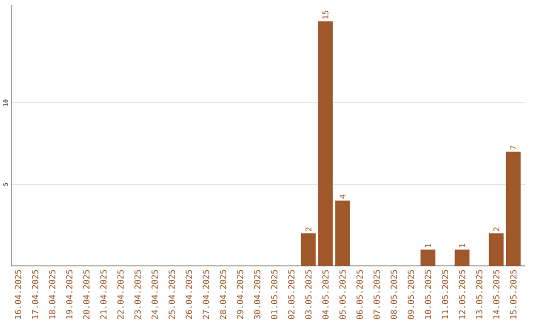 The height and width of the screenshot is (335, 540). What do you see at coordinates (393, 295) in the screenshot?
I see `x-tick-label: 08.05.2025` at bounding box center [393, 295].